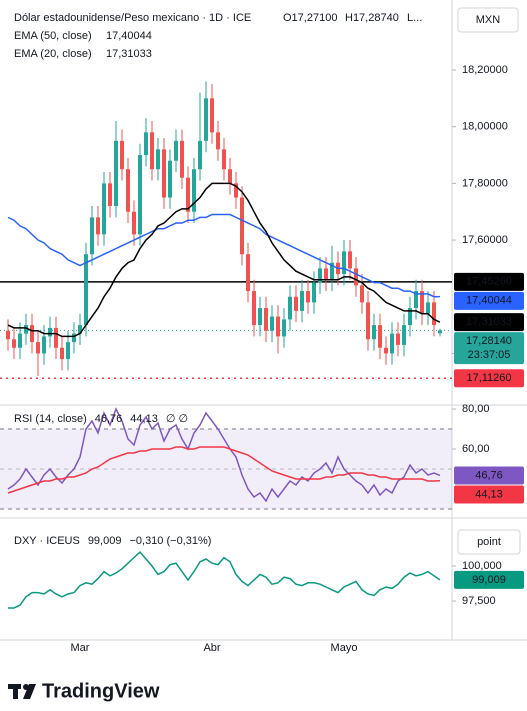  I want to click on legend-value: 17,31033, so click(129, 54).